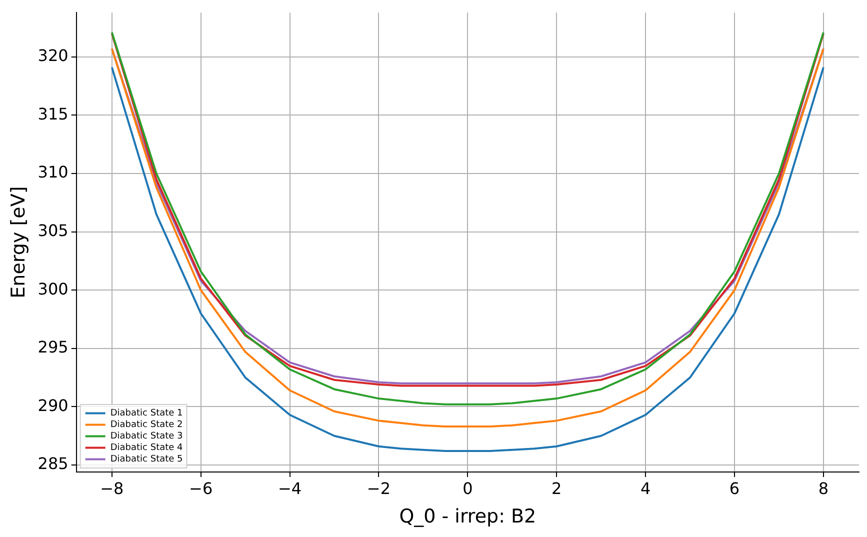 This screenshot has width=867, height=537. I want to click on legend-label: Diabatic State 1, so click(146, 413).